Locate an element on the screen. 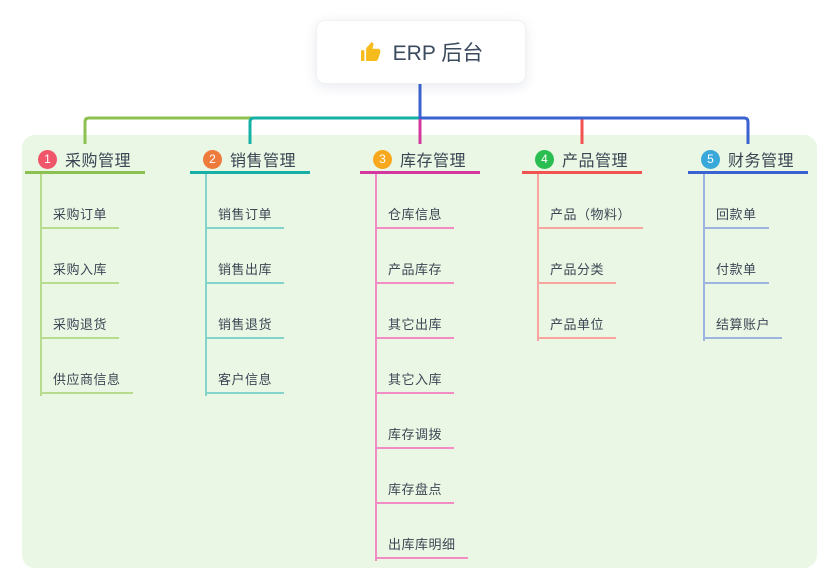 This screenshot has height=588, width=839. leaf-node: 产品库存 is located at coordinates (415, 271).